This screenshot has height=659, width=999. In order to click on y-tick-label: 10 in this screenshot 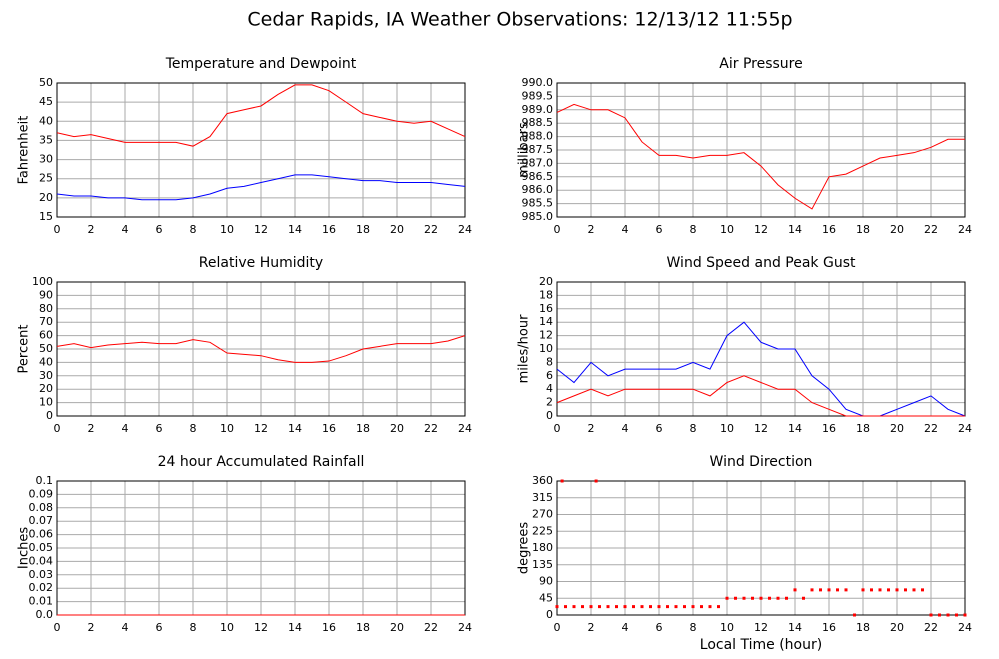, I will do `click(546, 348)`.